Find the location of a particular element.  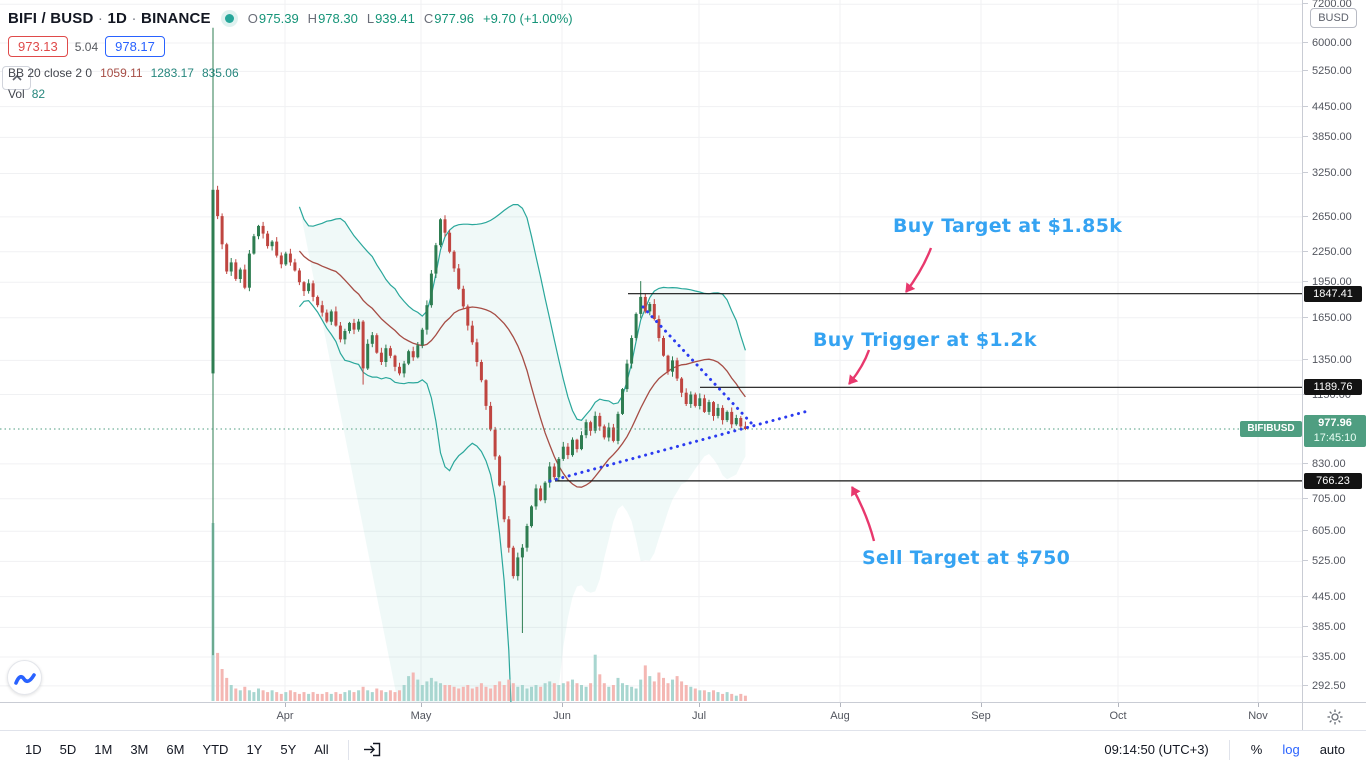

trendline is located at coordinates (698, 366).